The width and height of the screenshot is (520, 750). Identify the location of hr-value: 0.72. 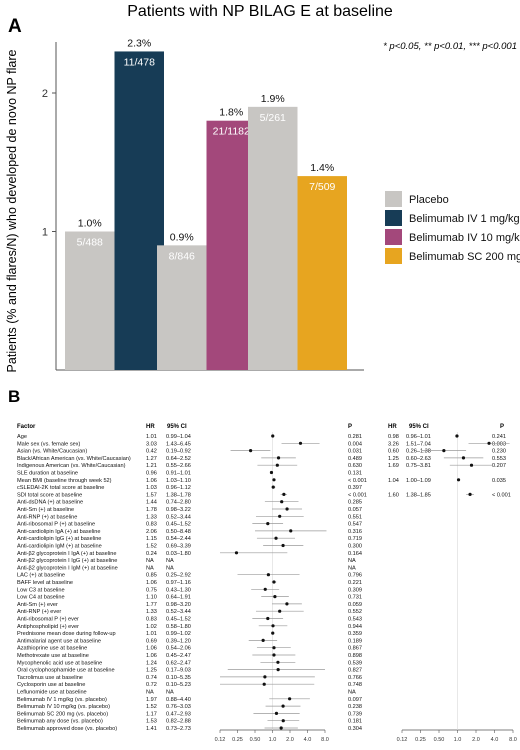
(151, 685).